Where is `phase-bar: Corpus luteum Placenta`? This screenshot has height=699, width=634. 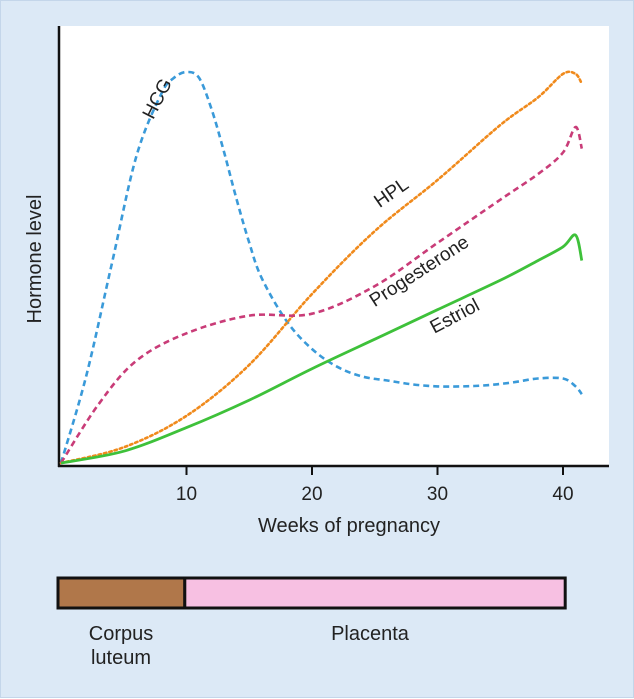 phase-bar: Corpus luteum Placenta is located at coordinates (311, 622).